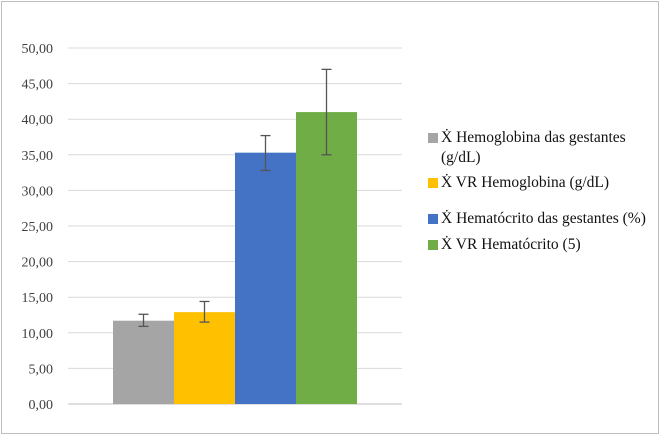  I want to click on legend-swatch-gray, so click(433, 138).